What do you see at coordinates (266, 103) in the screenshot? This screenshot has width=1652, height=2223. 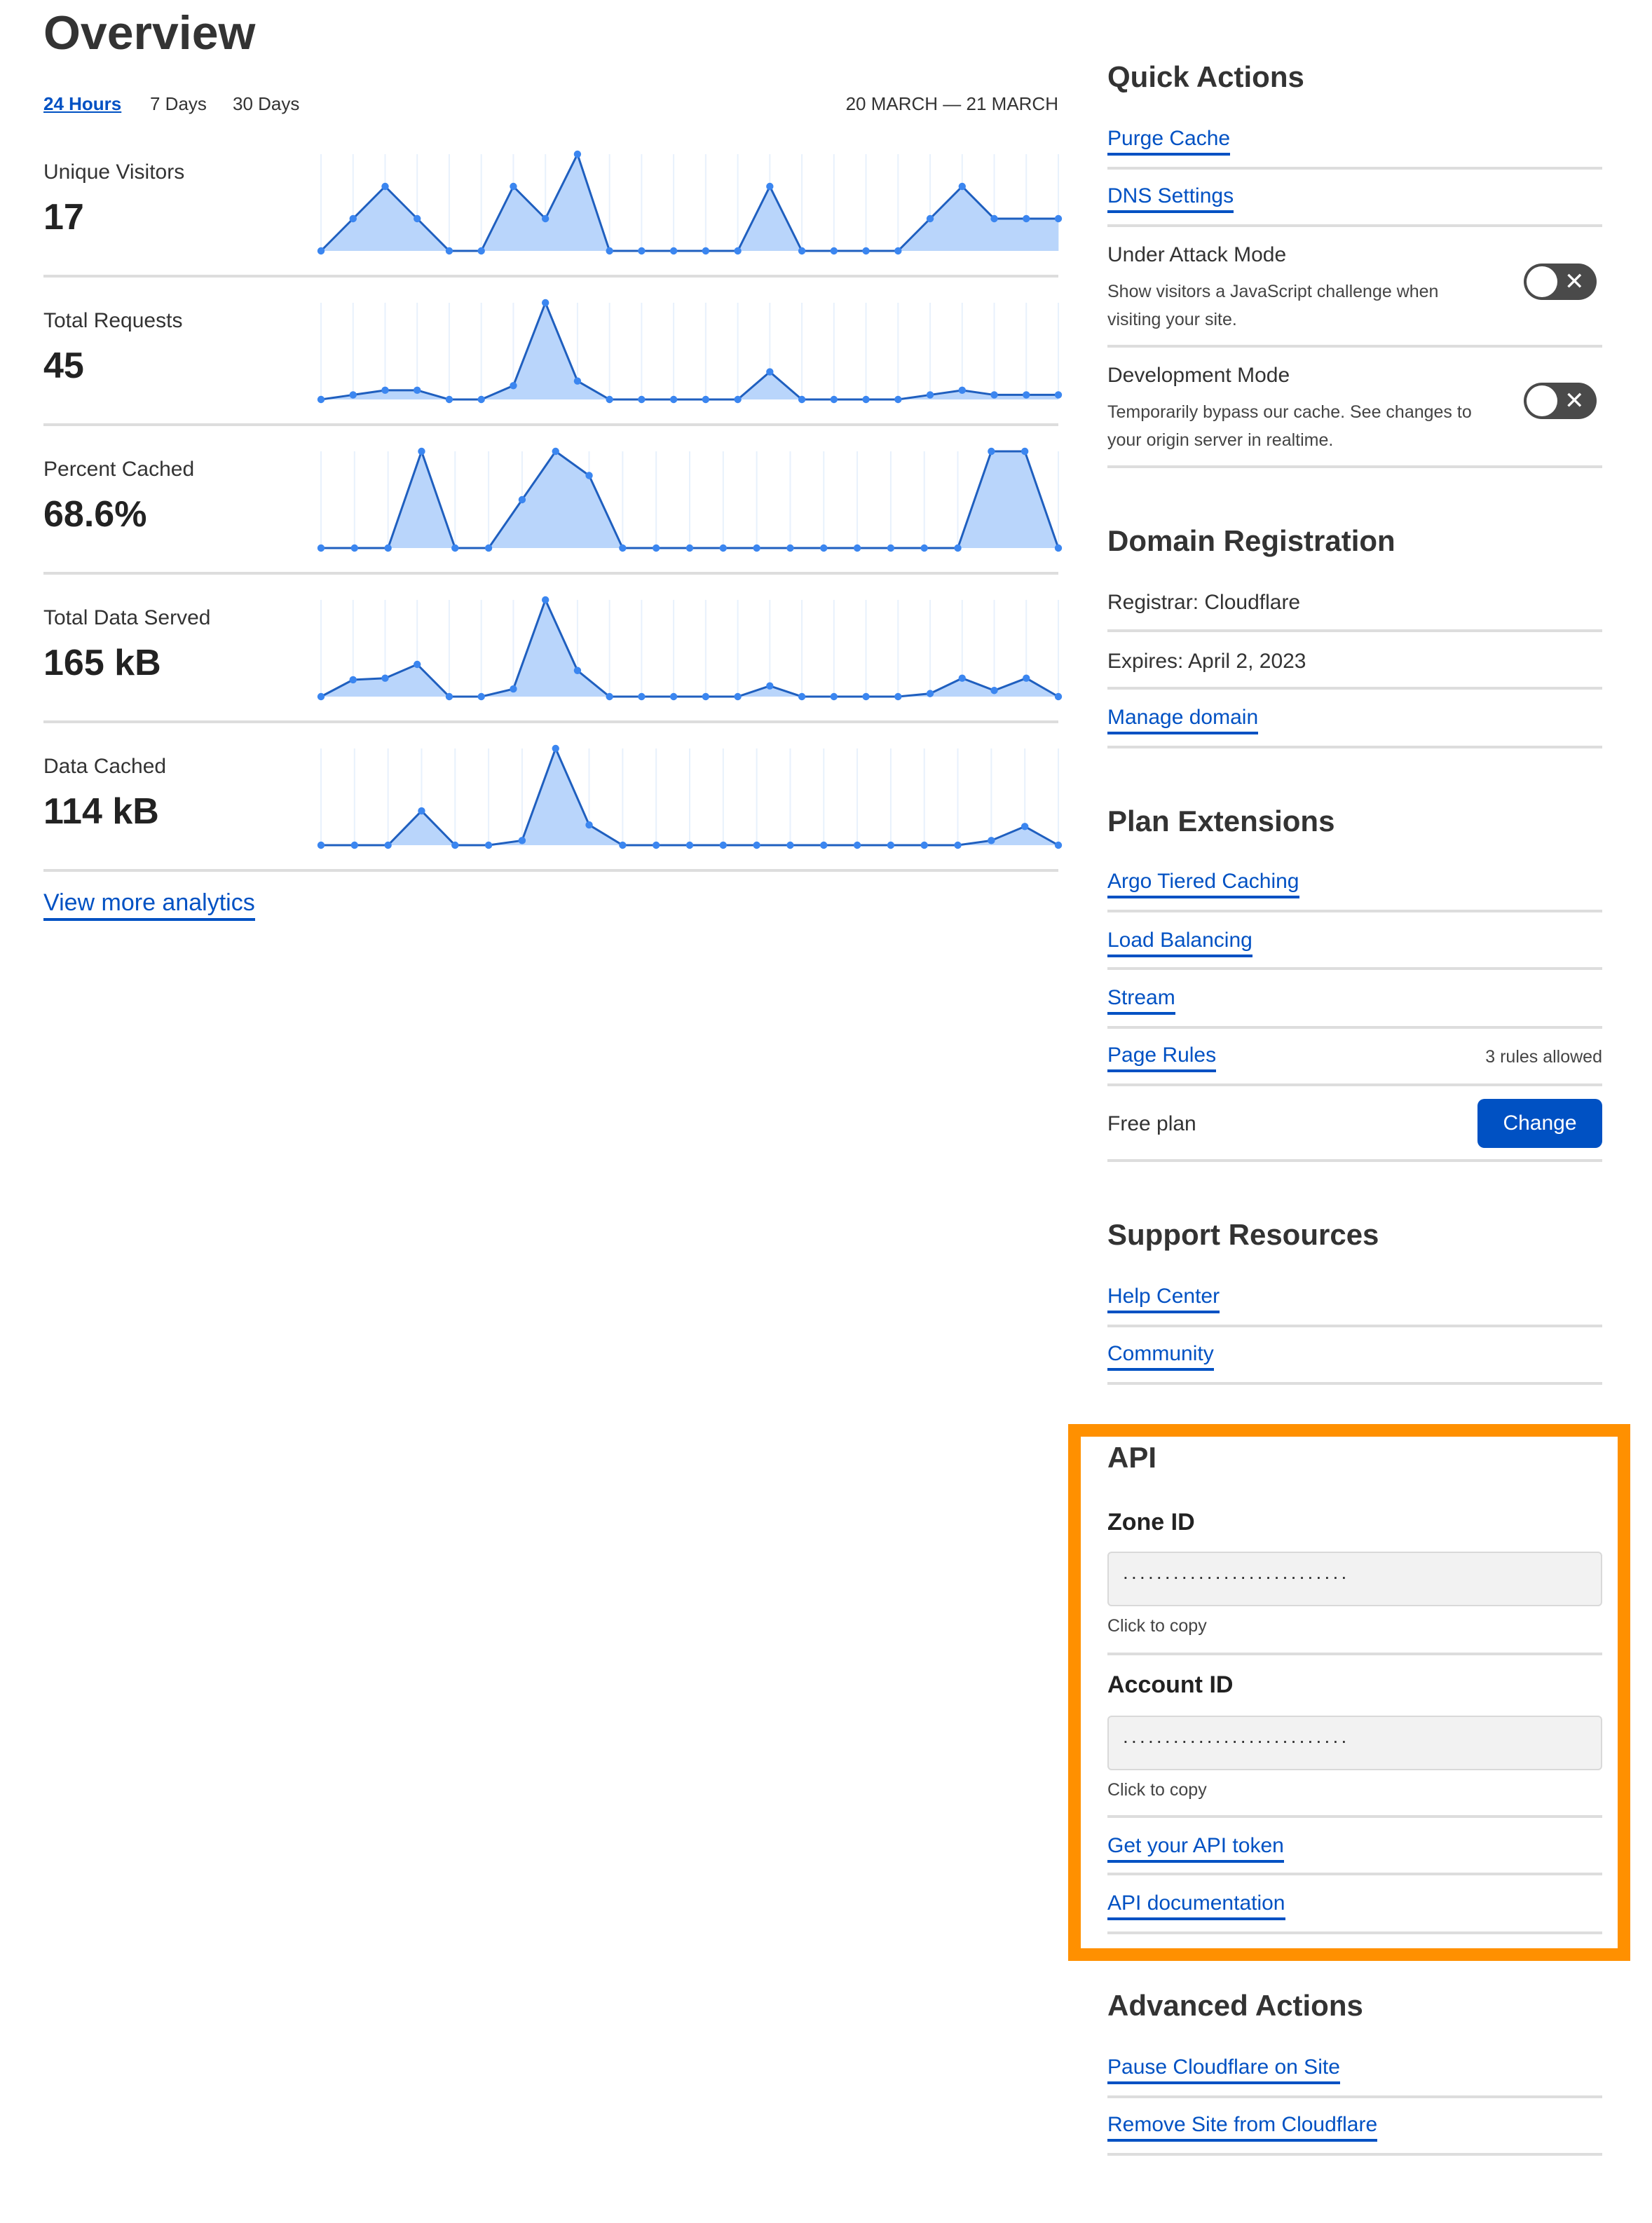 I see `tab-30-days: 30 Days` at bounding box center [266, 103].